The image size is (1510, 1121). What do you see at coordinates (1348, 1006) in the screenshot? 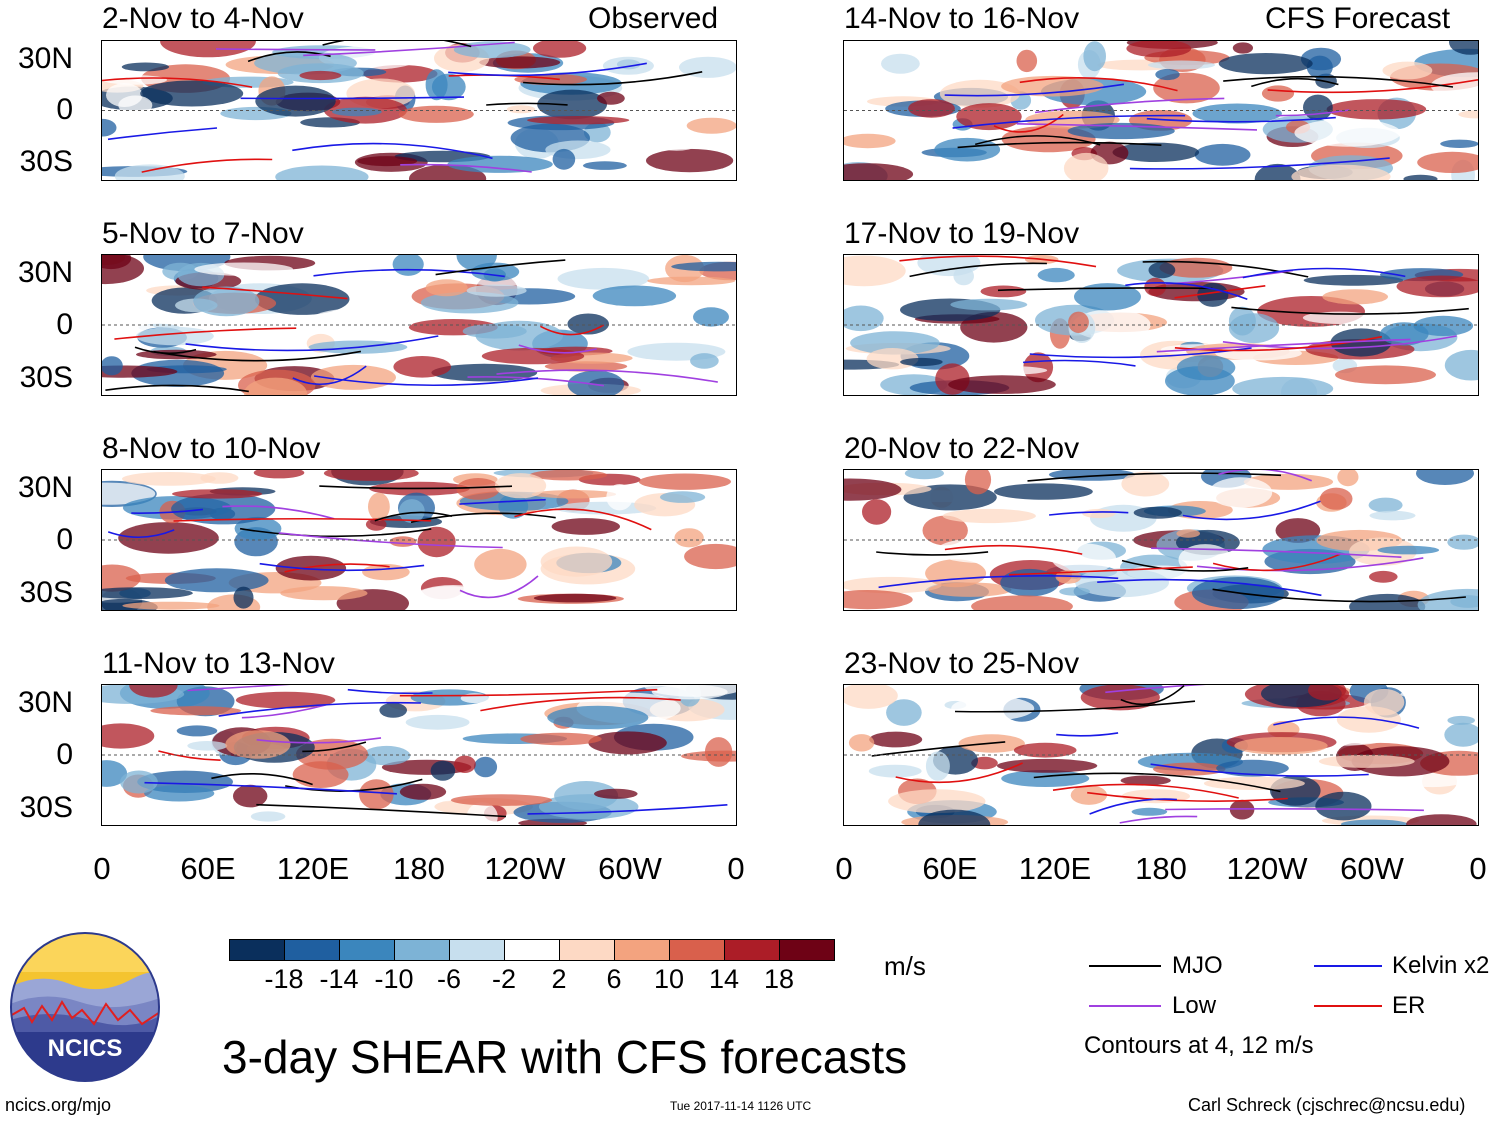
I see `er-legend-line` at bounding box center [1348, 1006].